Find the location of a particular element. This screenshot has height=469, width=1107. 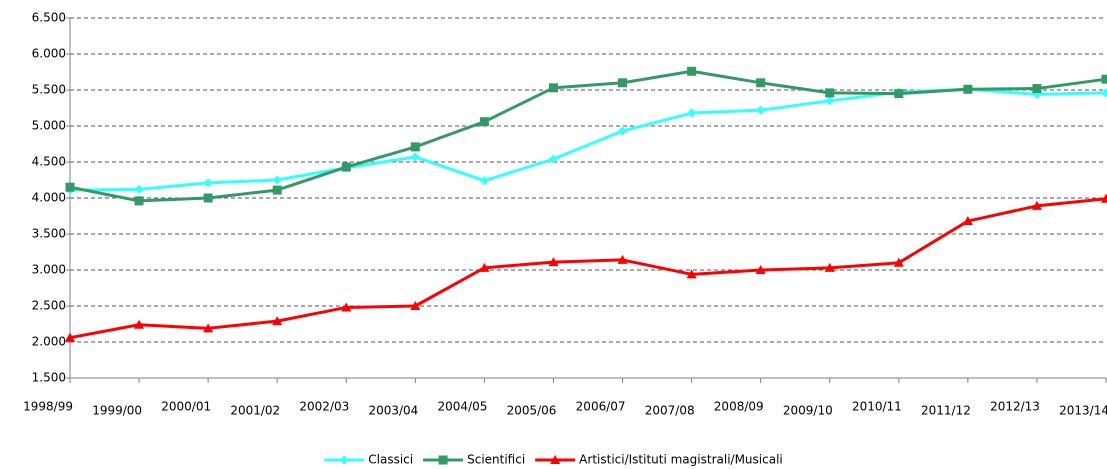

x-tick-label: 2003/04 is located at coordinates (393, 411).